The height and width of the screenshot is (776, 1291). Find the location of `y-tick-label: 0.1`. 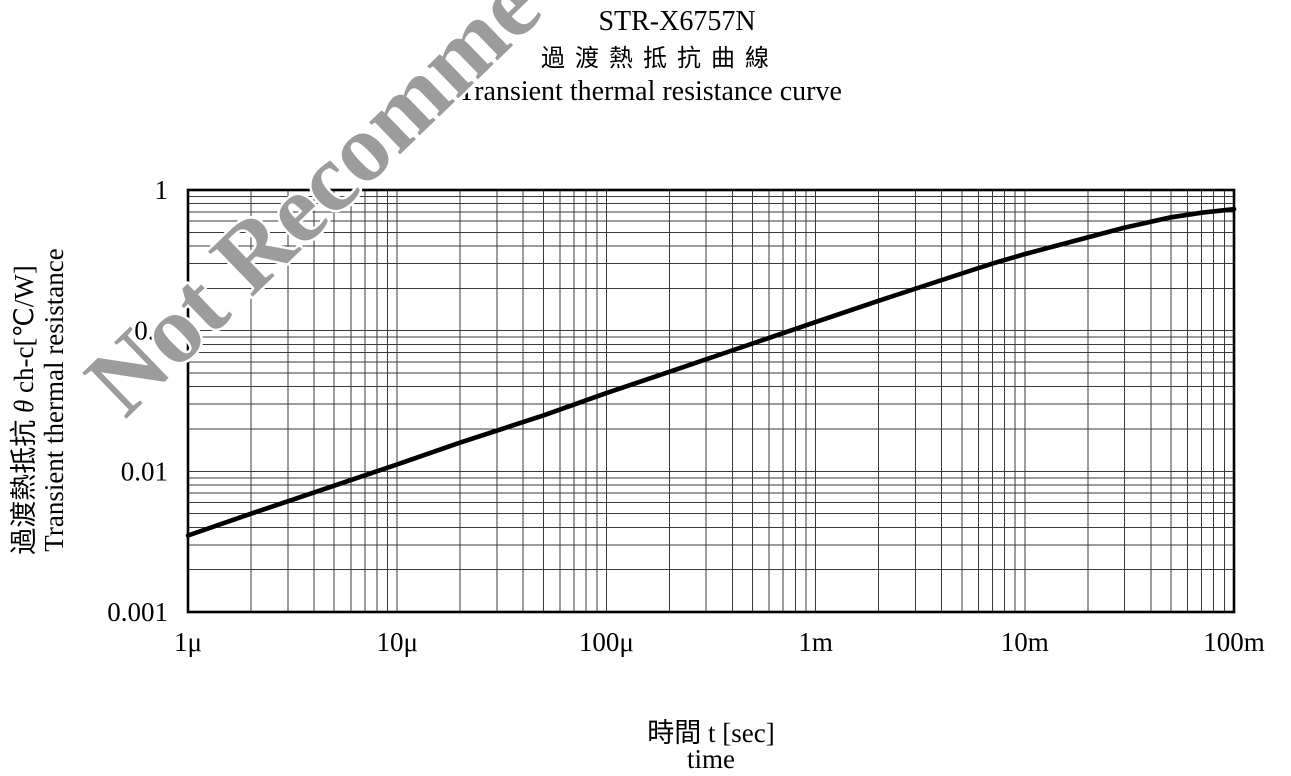

y-tick-label: 0.1 is located at coordinates (151, 331).